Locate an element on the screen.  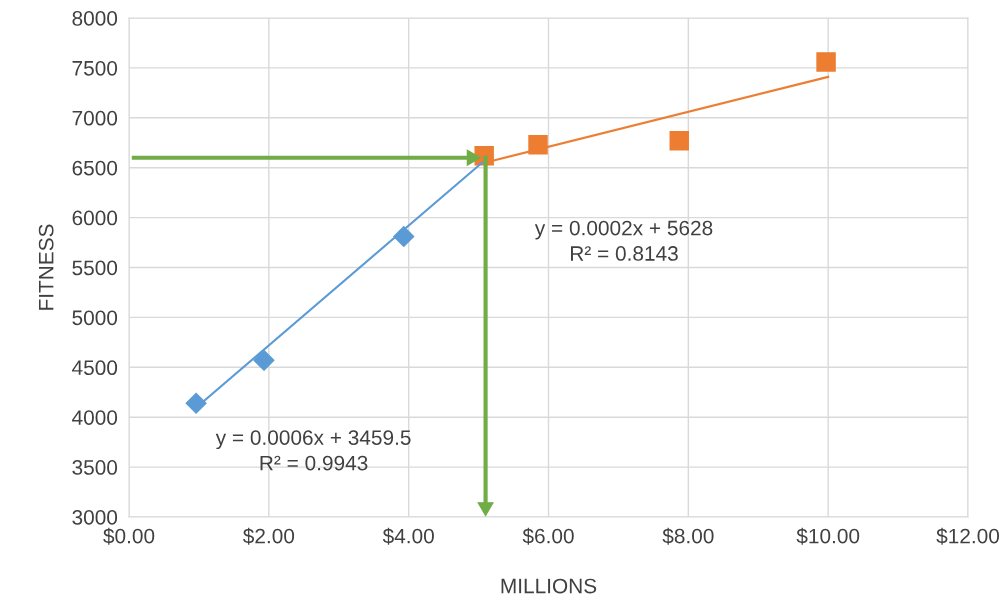
x-tick-label: $4.00 is located at coordinates (408, 536).